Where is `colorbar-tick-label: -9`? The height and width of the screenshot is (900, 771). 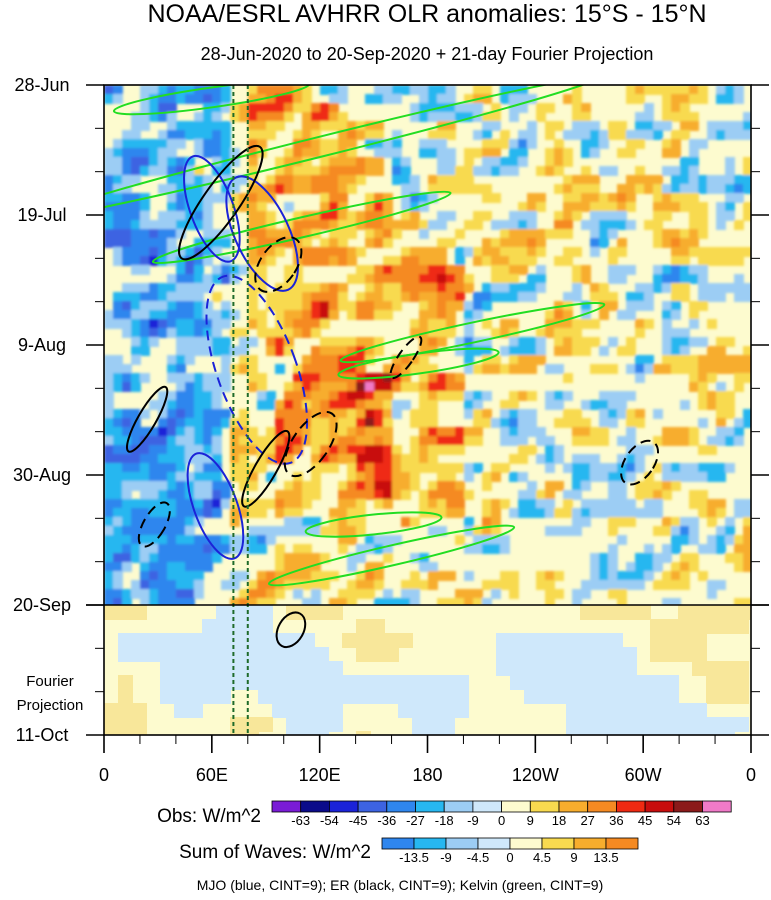
colorbar-tick-label: -9 is located at coordinates (473, 820).